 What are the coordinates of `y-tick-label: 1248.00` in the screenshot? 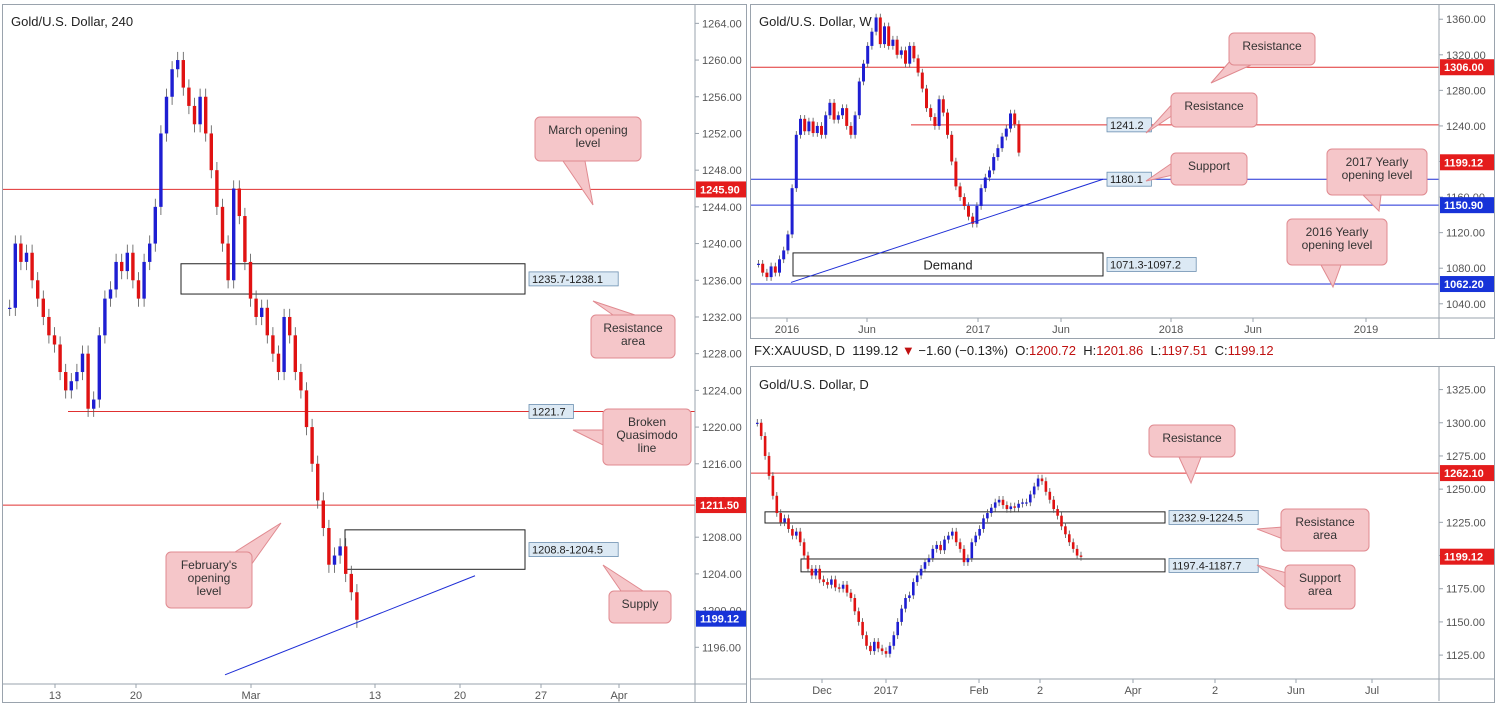 It's located at (722, 171).